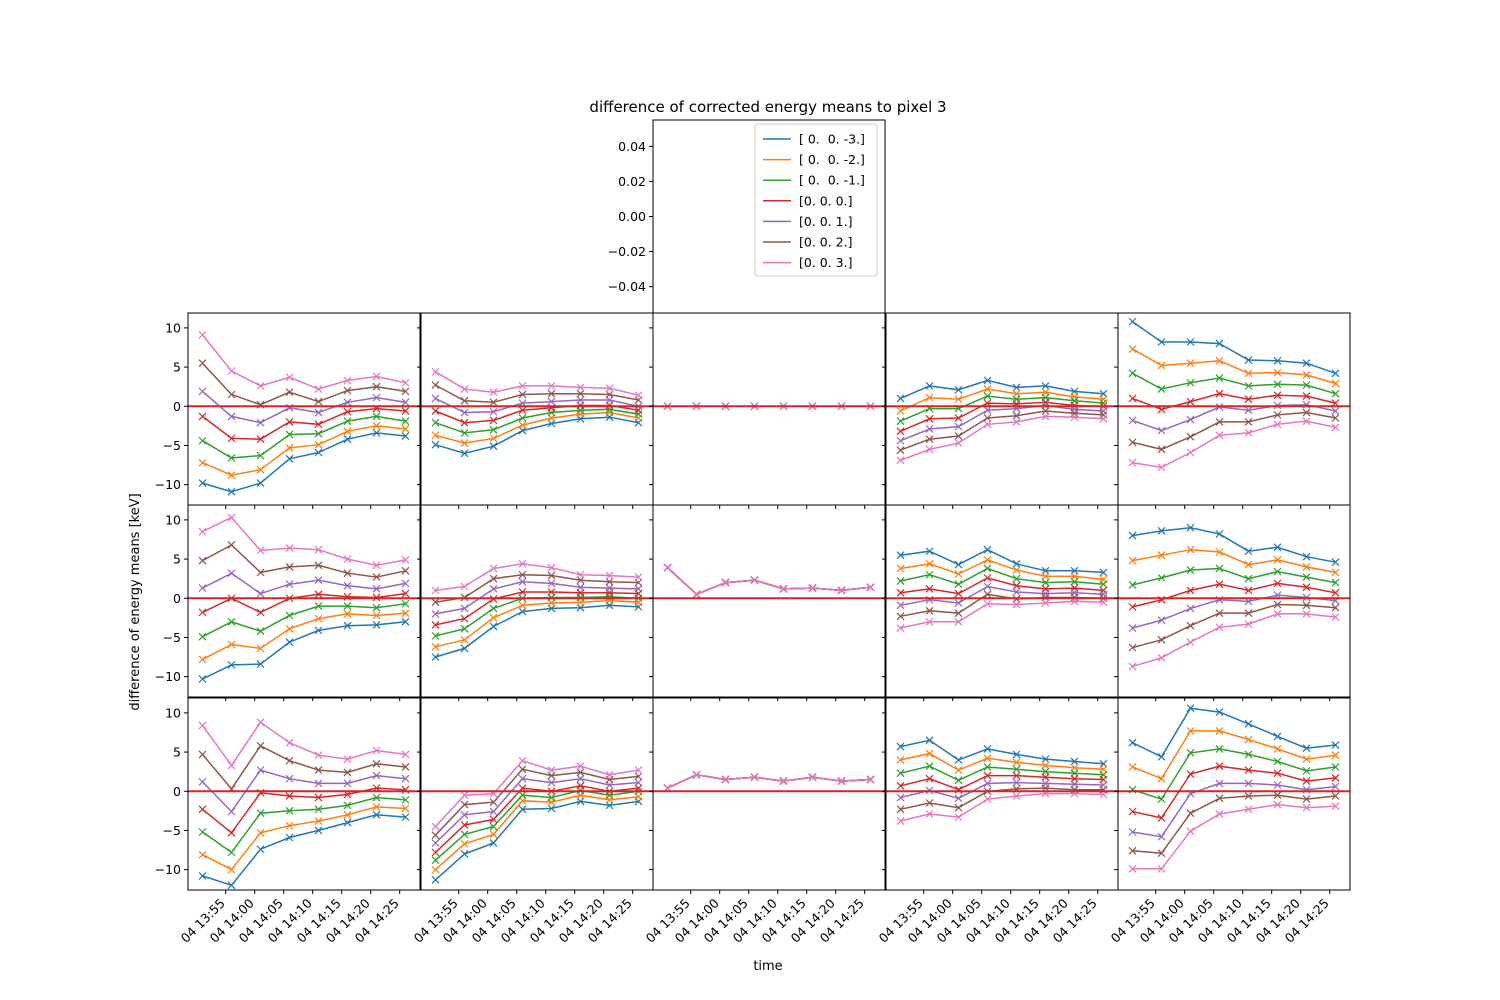 The width and height of the screenshot is (1500, 1000). I want to click on legend-box, so click(816, 200).